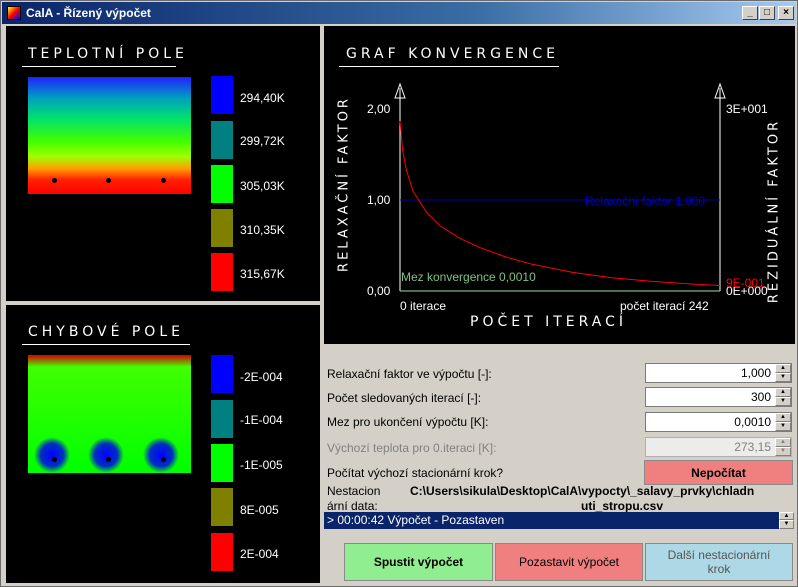 The width and height of the screenshot is (798, 587). Describe the element at coordinates (415, 473) in the screenshot. I see `stationary-step-label: Počítat výchozí stacionární krok?` at that location.